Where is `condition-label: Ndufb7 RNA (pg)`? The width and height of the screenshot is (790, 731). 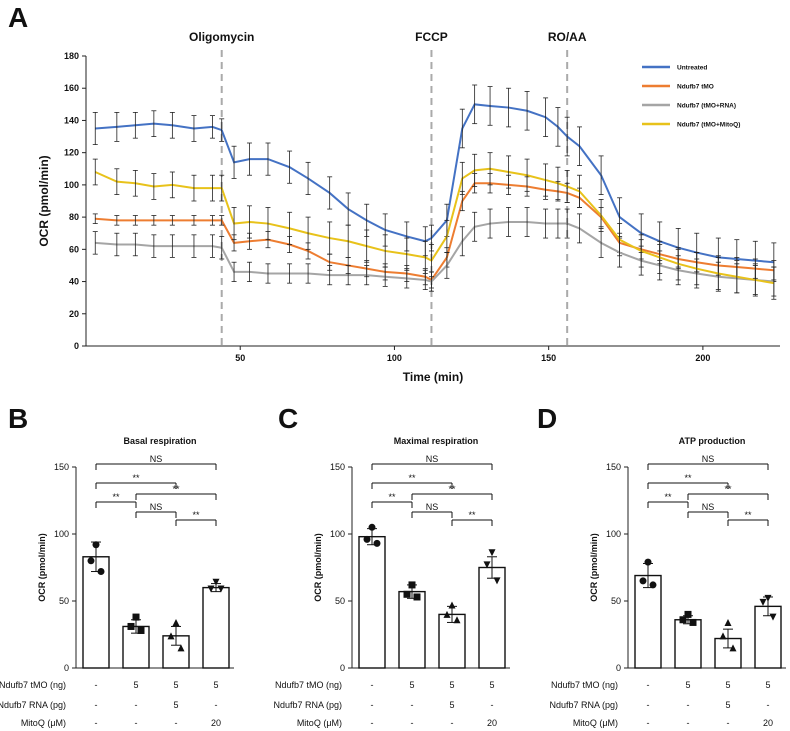 condition-label: Ndufb7 RNA (pg) is located at coordinates (33, 705).